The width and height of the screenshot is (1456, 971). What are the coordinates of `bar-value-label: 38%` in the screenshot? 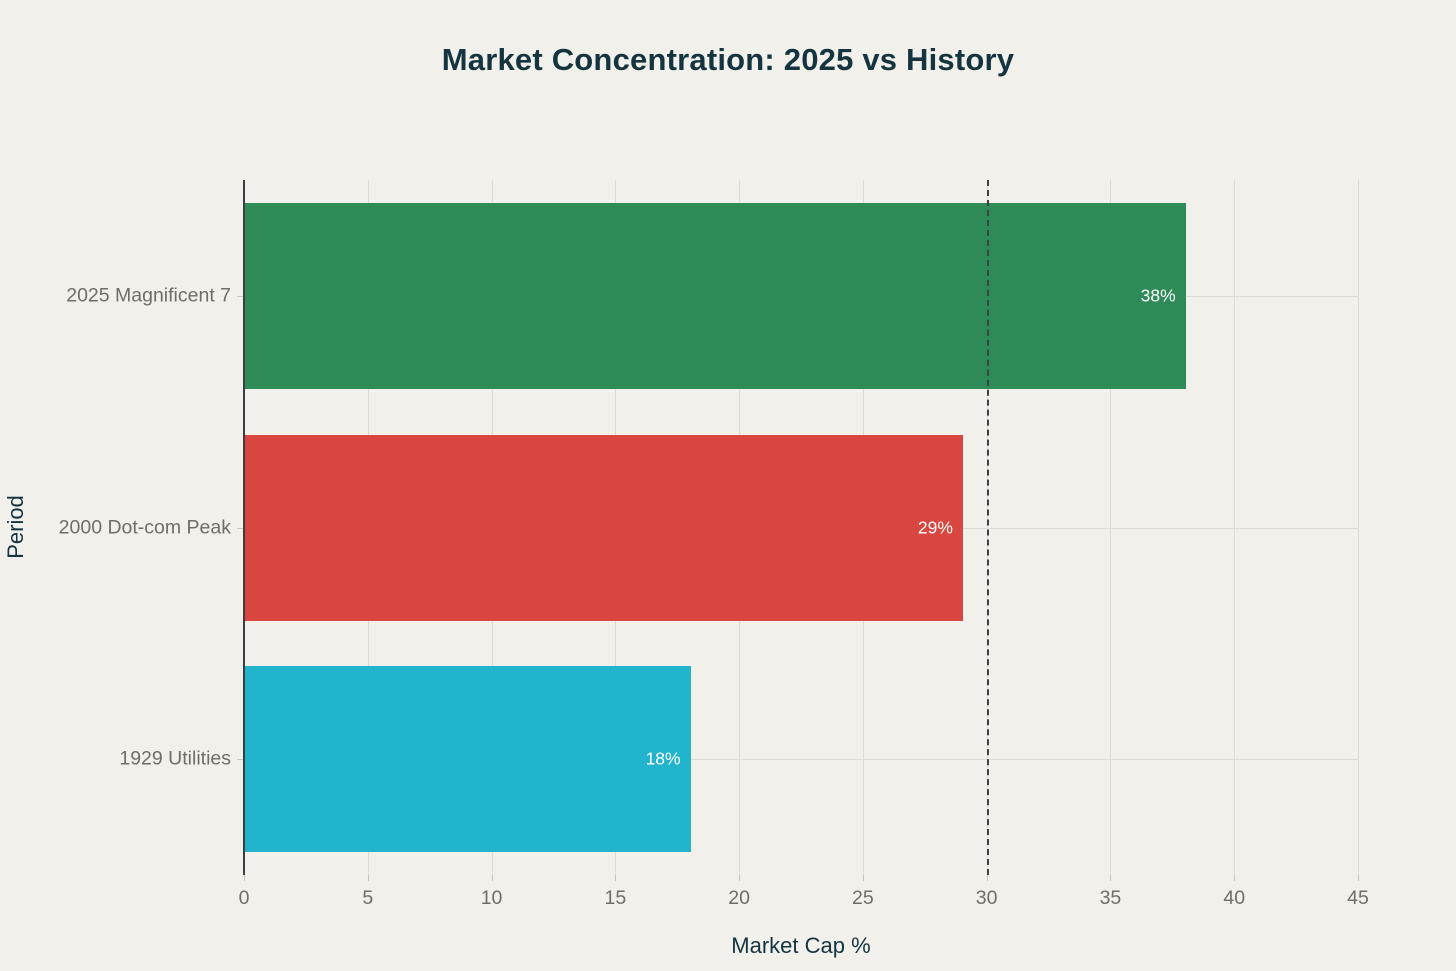 It's located at (1158, 295).